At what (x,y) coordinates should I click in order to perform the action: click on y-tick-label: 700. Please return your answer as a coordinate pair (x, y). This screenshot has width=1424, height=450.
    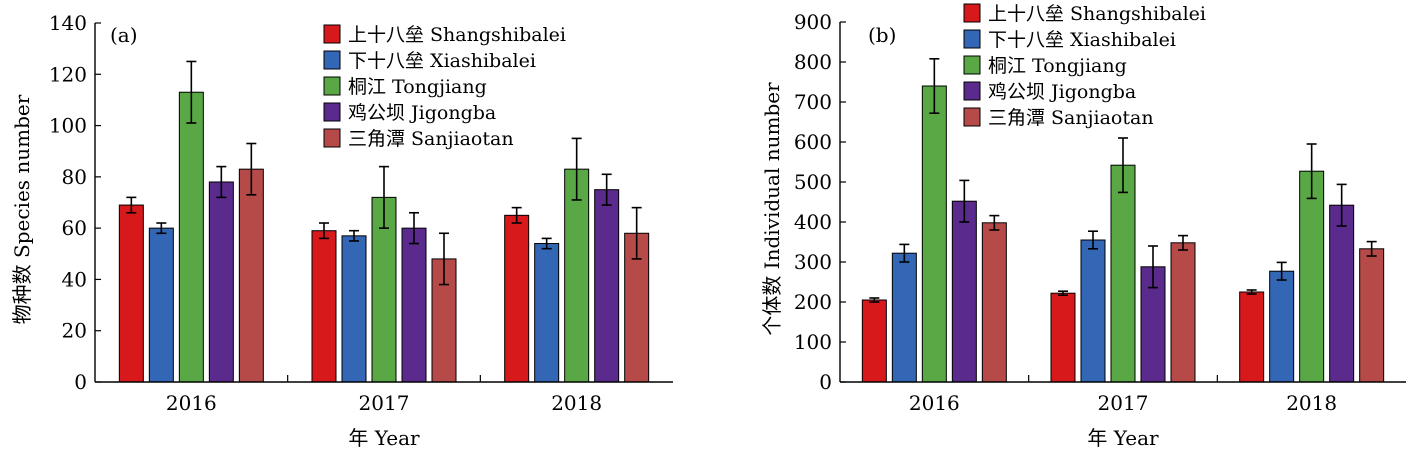
    Looking at the image, I should click on (813, 102).